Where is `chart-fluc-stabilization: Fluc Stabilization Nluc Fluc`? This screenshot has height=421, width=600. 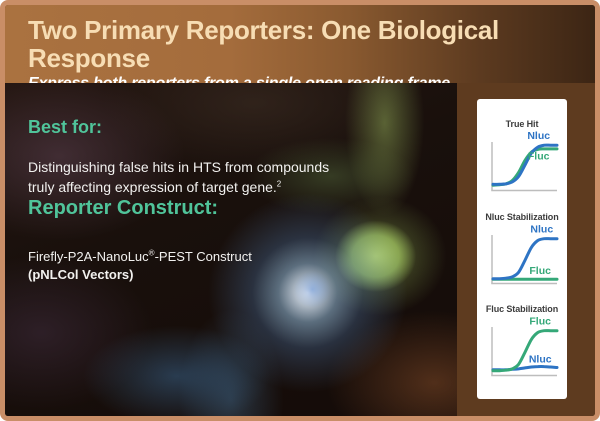 chart-fluc-stabilization: Fluc Stabilization Nluc Fluc is located at coordinates (522, 341).